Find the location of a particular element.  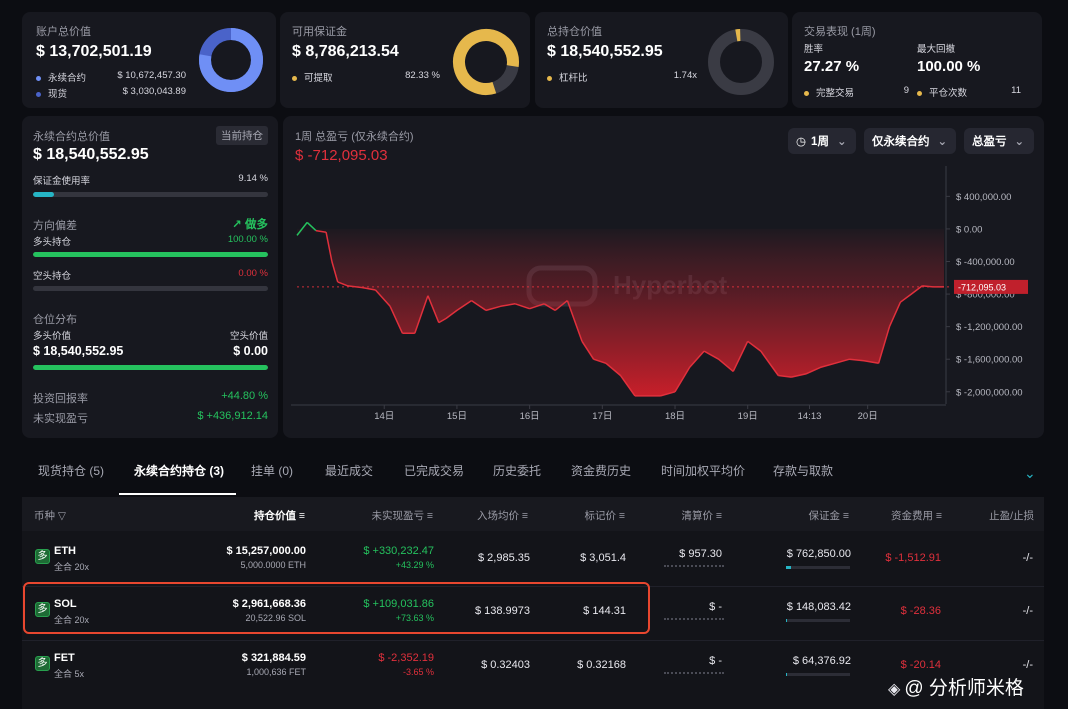

header-2: 未实现盈亏 ≡ is located at coordinates (402, 515).